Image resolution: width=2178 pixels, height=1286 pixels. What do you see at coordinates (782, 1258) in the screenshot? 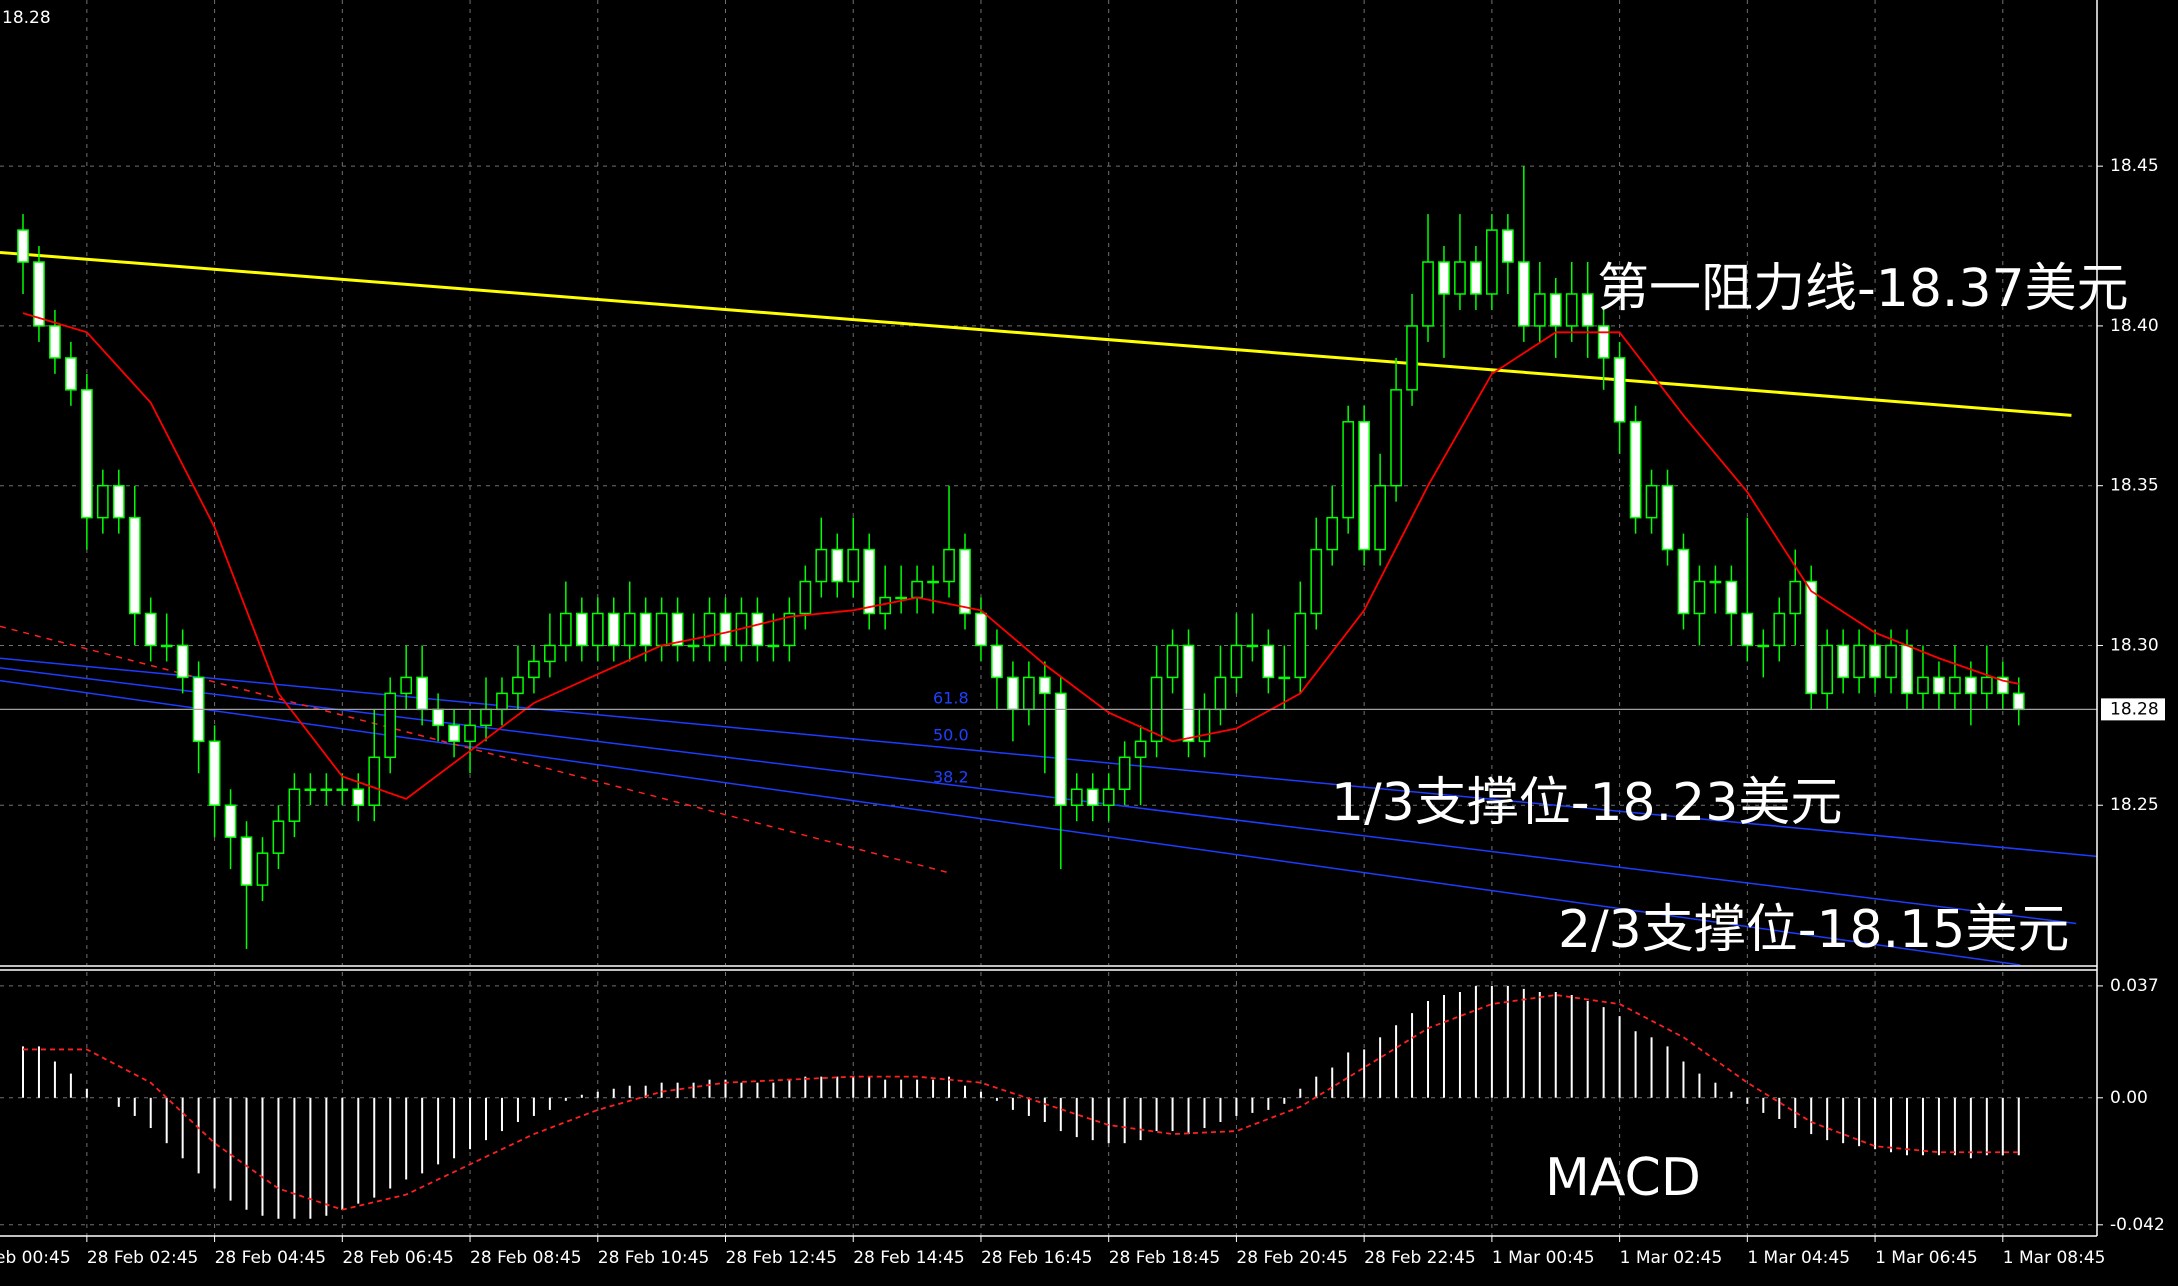
I see `x-tick-label: 28 Feb 12:45` at bounding box center [782, 1258].